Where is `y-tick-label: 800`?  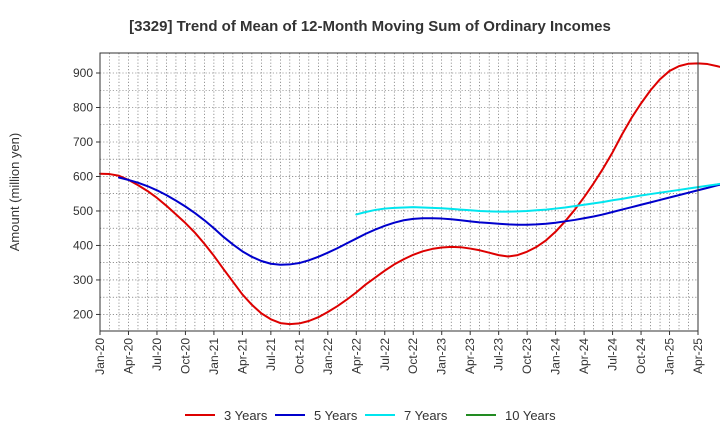 y-tick-label: 800 is located at coordinates (83, 107).